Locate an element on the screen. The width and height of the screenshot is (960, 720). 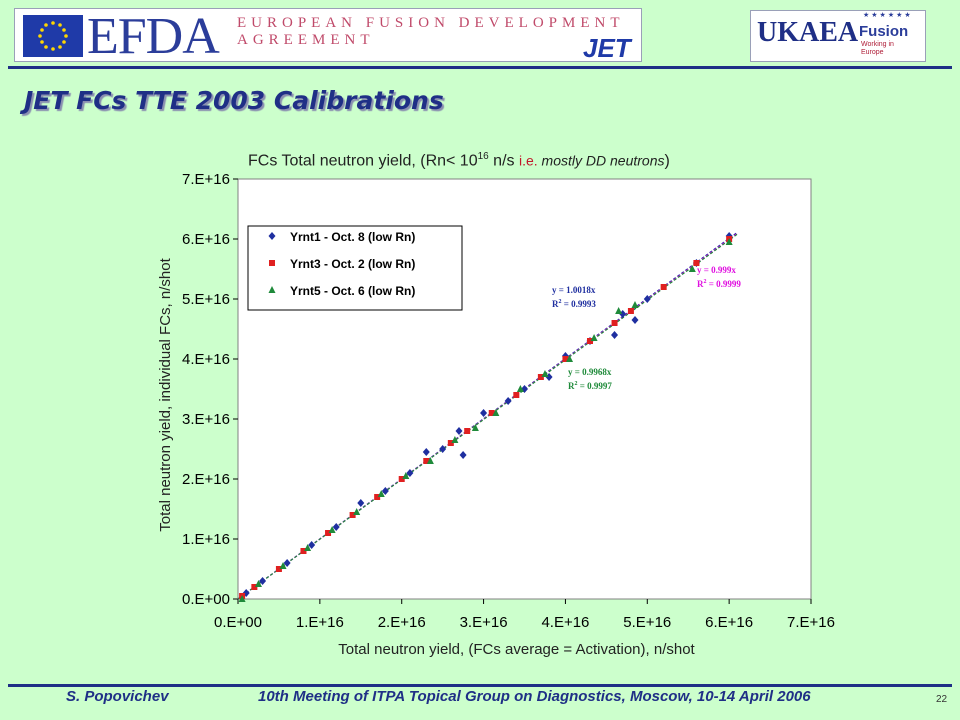
ukaea-wordmark: UKAEA is located at coordinates (808, 32).